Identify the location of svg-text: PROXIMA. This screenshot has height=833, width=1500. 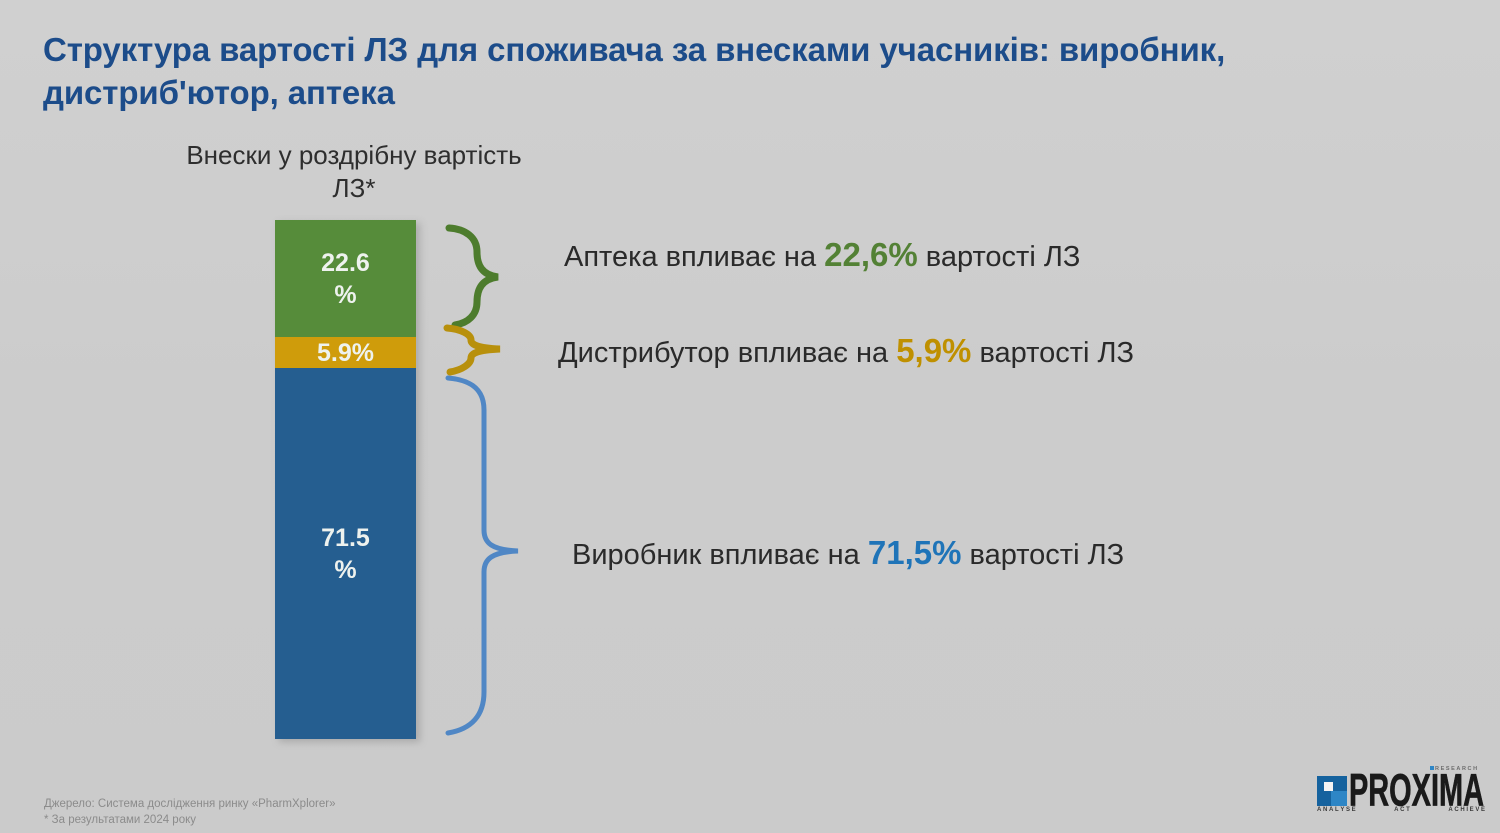
(1416, 790).